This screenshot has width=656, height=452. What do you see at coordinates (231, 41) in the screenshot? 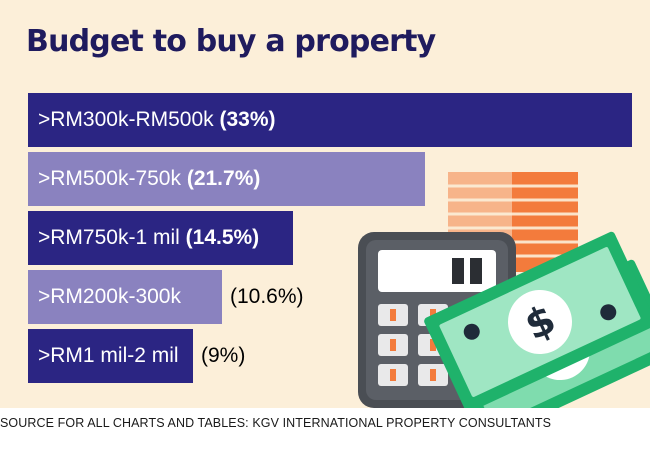
I see `chart-title: Budget to buy a property` at bounding box center [231, 41].